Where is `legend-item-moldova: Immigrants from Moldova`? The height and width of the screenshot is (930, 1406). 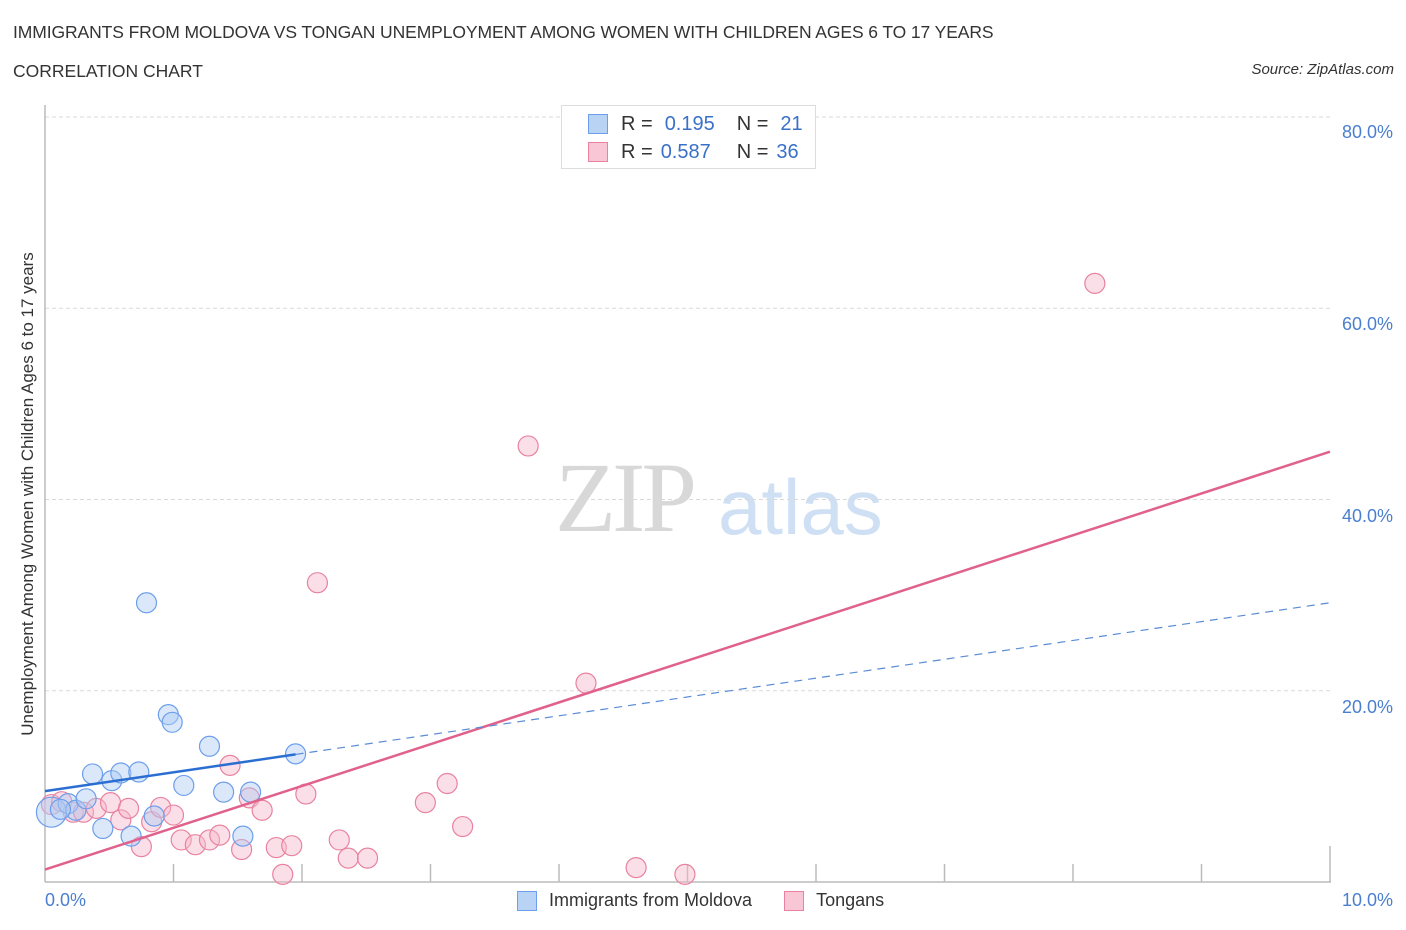
legend-item-moldova: Immigrants from Moldova is located at coordinates (634, 900).